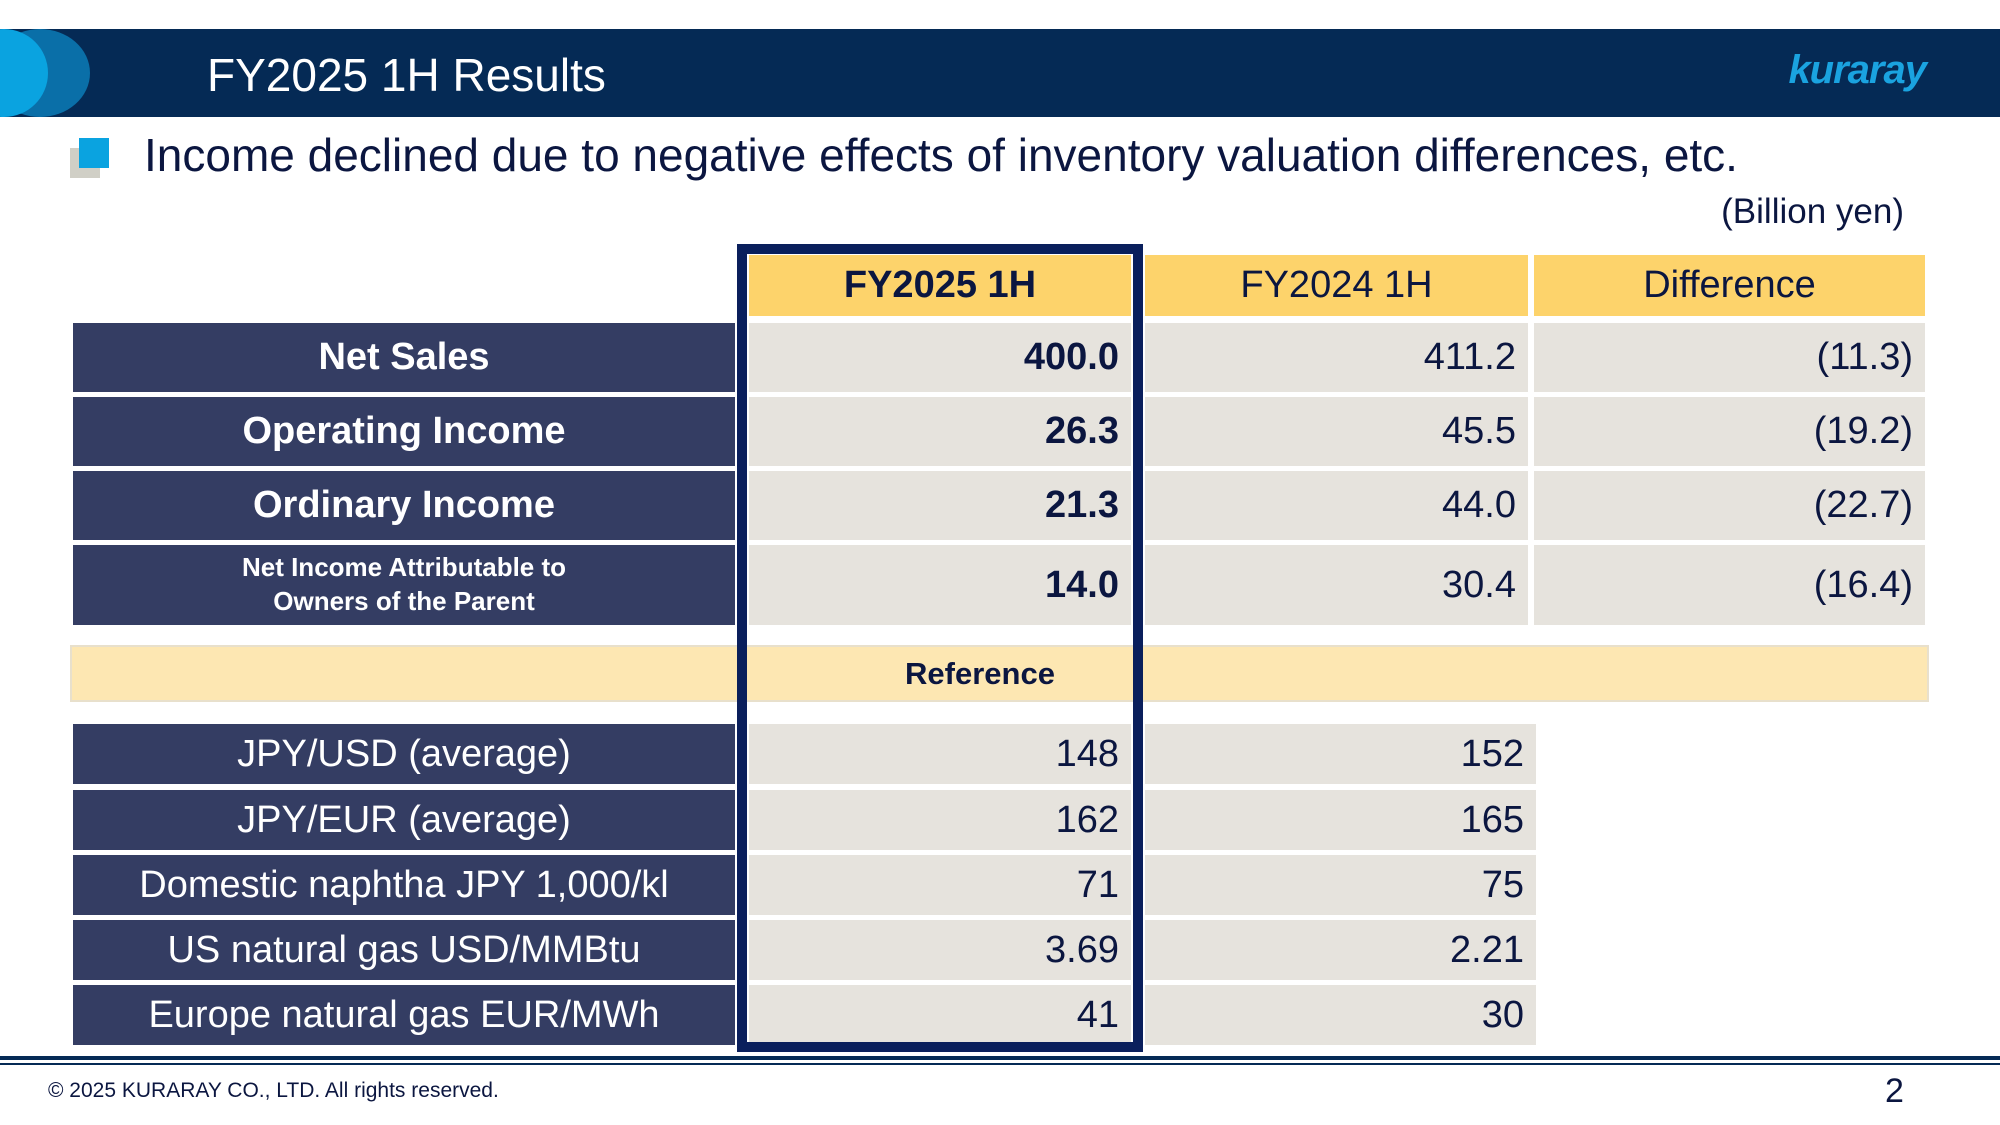 This screenshot has height=1125, width=2000. What do you see at coordinates (1000, 73) in the screenshot?
I see `title-bar` at bounding box center [1000, 73].